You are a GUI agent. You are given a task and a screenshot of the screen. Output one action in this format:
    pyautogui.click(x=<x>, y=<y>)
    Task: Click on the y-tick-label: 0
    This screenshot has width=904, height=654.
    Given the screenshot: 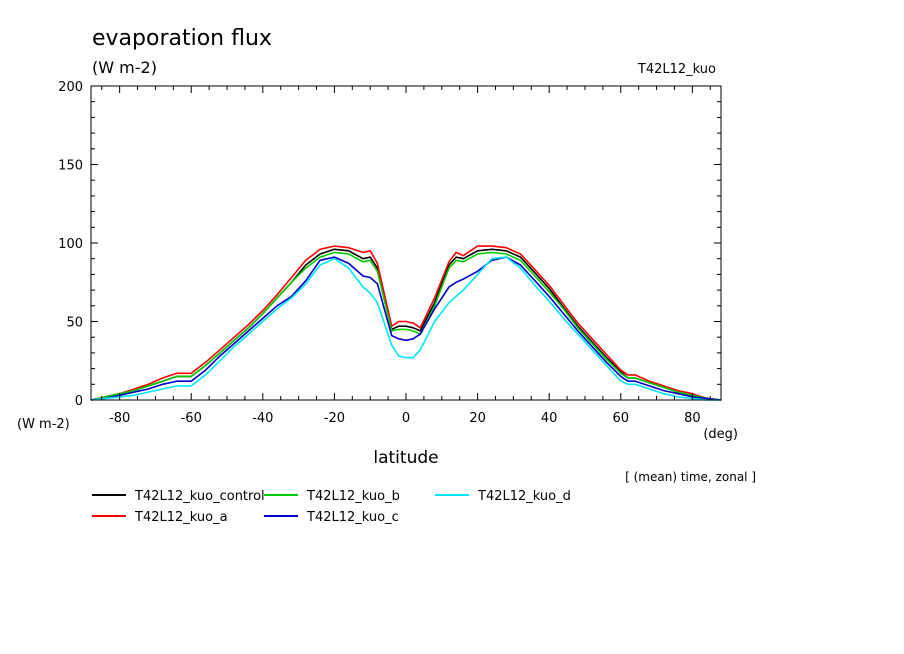 What is the action you would take?
    pyautogui.click(x=79, y=401)
    